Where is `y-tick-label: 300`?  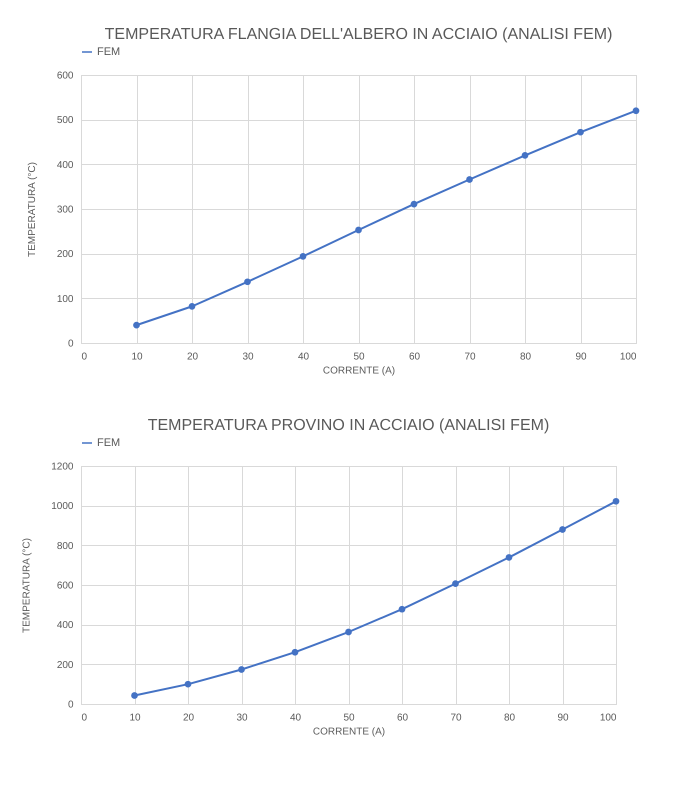
y-tick-label: 300 is located at coordinates (65, 210).